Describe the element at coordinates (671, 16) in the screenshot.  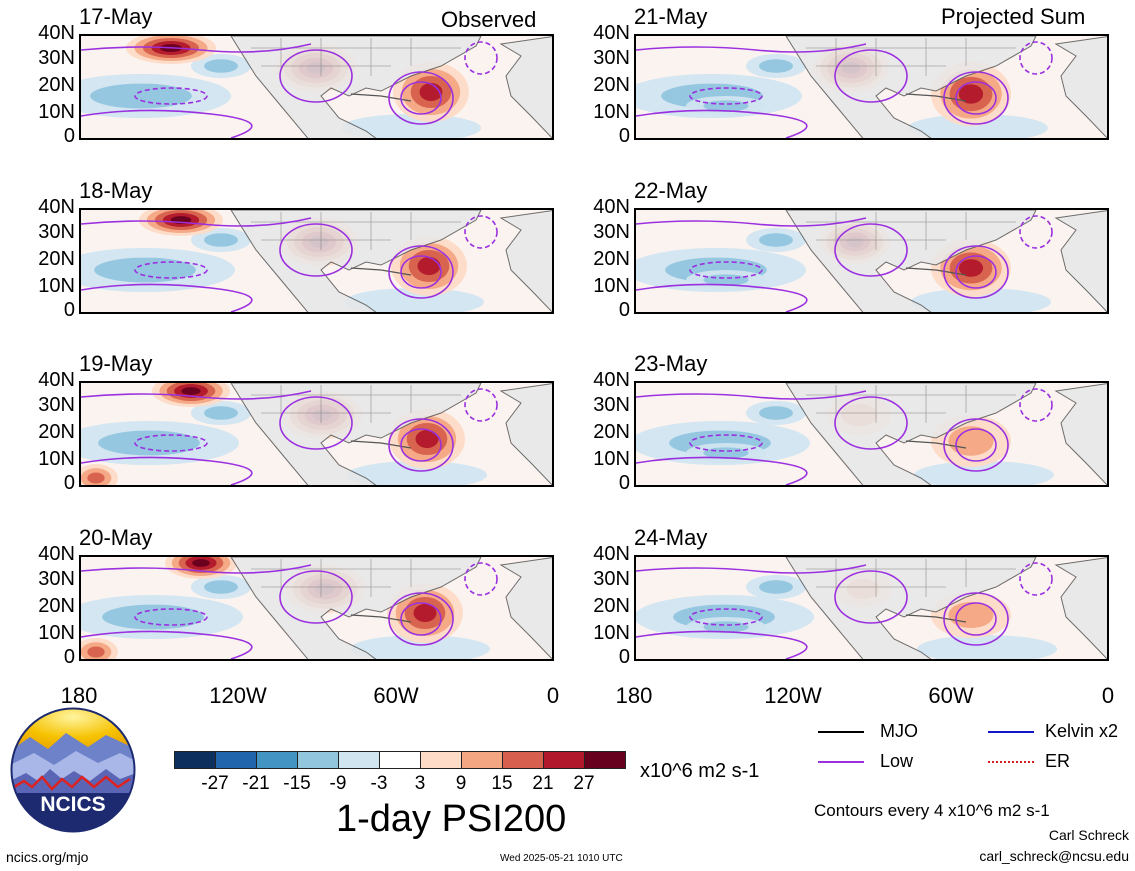
I see `panel-date: 21-May` at that location.